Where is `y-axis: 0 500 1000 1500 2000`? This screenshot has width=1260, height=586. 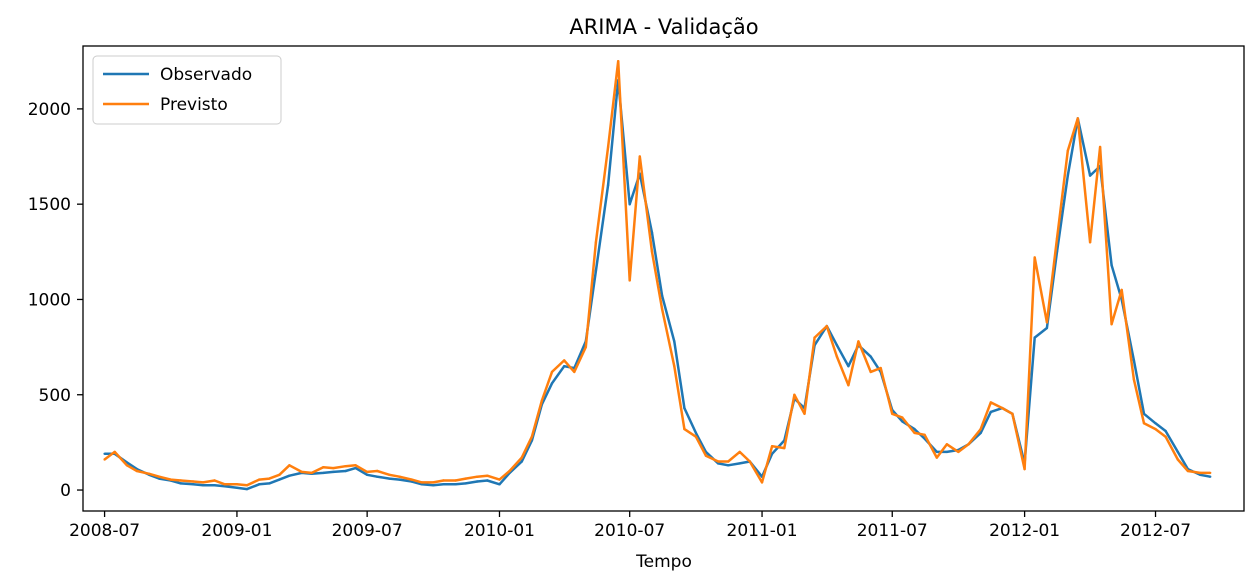 y-axis: 0 500 1000 1500 2000 is located at coordinates (55, 300).